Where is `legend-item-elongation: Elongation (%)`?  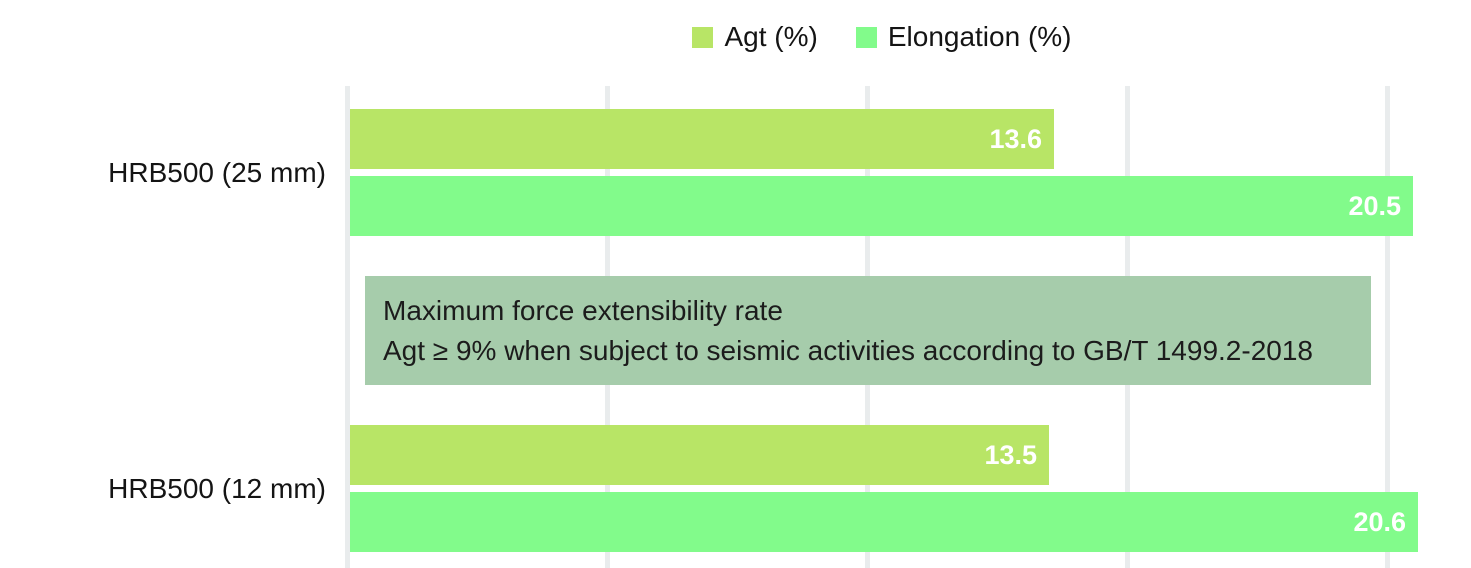 legend-item-elongation: Elongation (%) is located at coordinates (963, 37).